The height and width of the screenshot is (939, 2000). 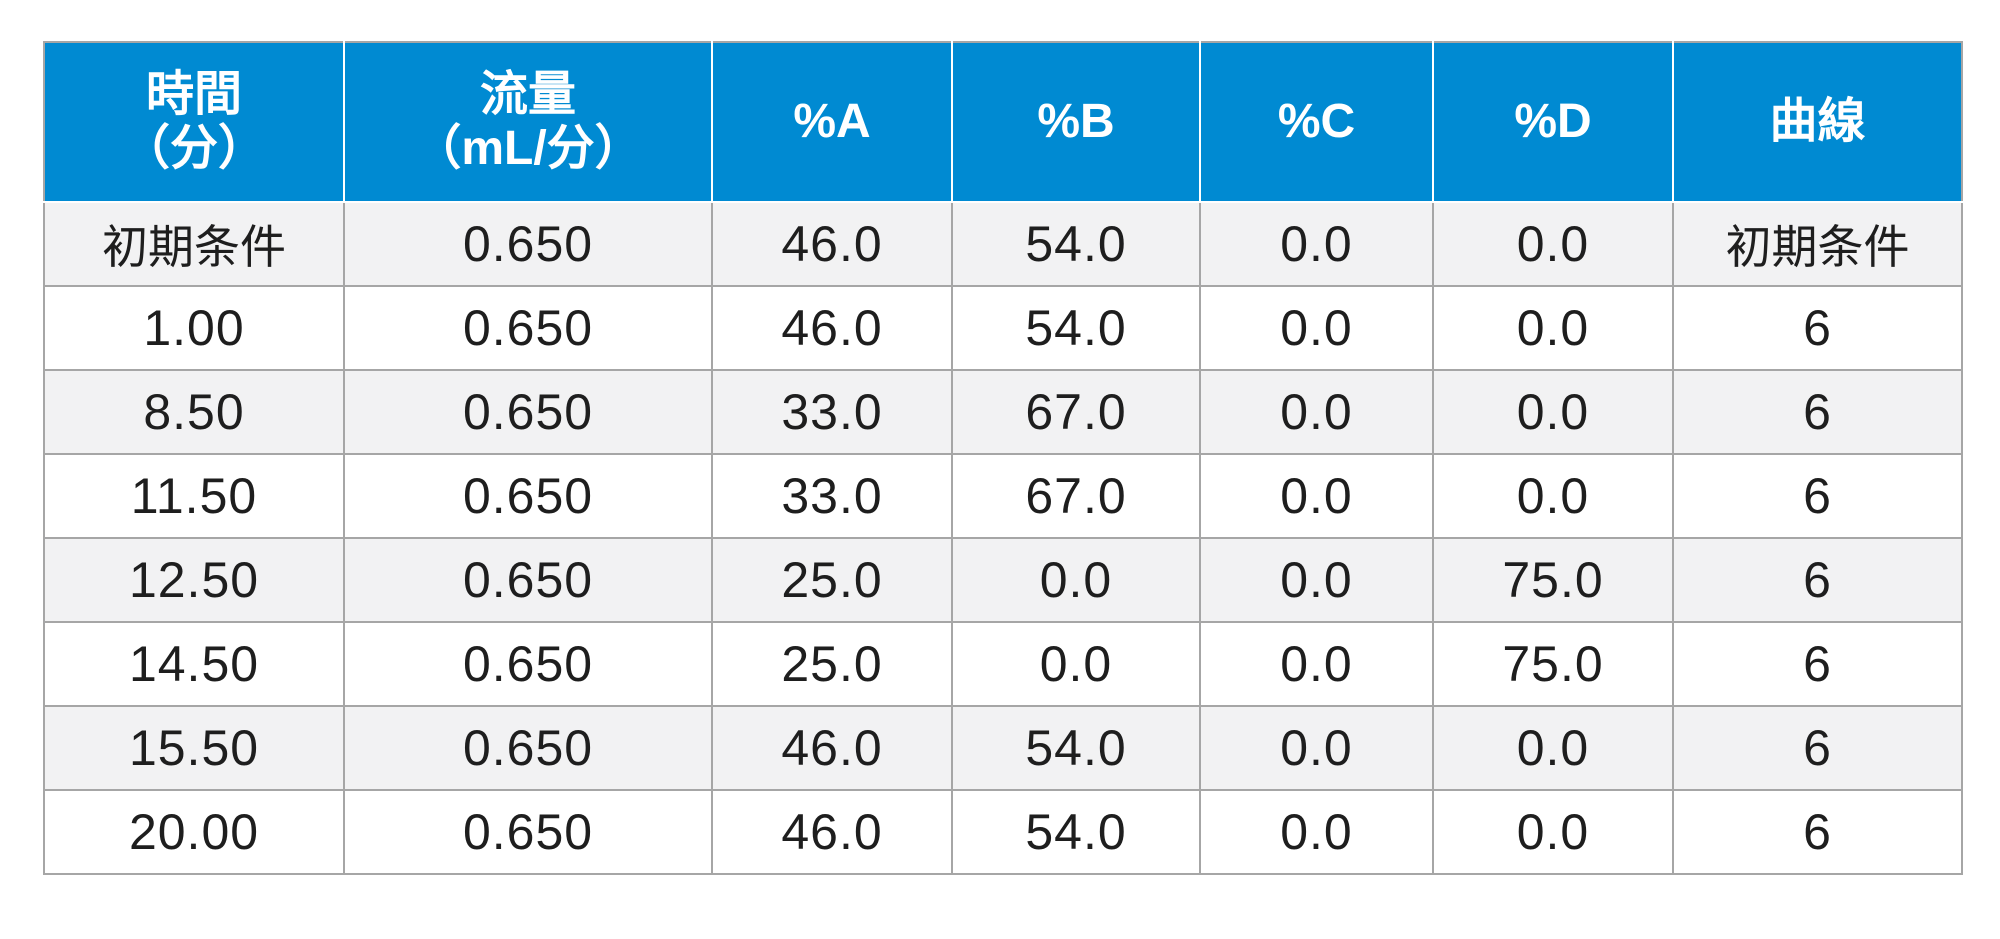 What do you see at coordinates (194, 580) in the screenshot?
I see `time-cell: 12.50` at bounding box center [194, 580].